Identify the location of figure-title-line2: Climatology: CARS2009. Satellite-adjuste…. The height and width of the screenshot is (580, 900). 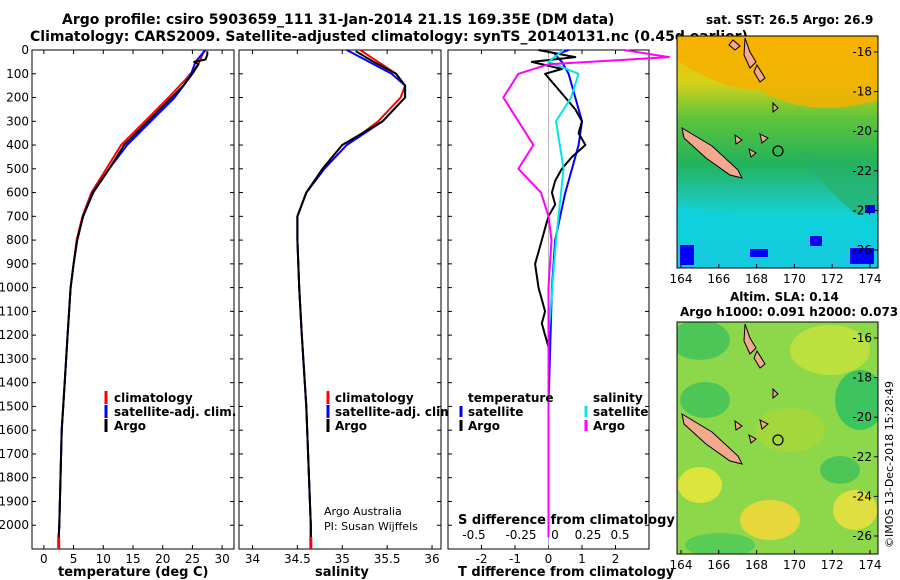
(389, 37).